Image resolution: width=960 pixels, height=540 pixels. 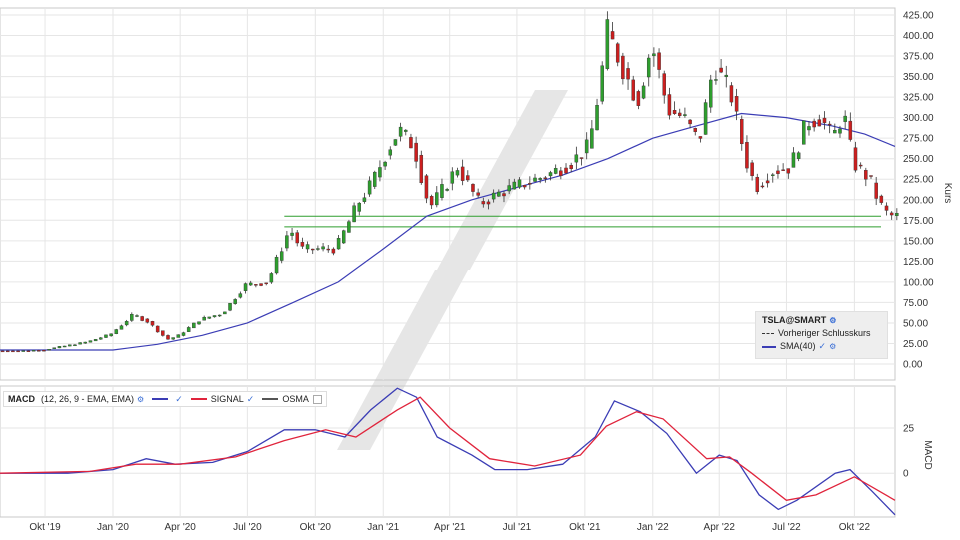 I want to click on macd-y-tick-label: 0, so click(x=906, y=474).